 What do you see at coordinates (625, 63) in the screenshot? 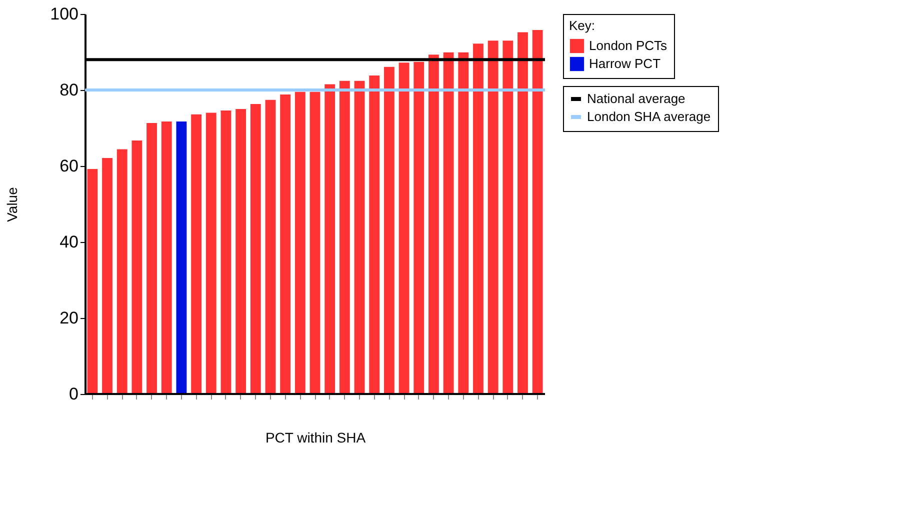
I see `legend-label: Harrow PCT` at bounding box center [625, 63].